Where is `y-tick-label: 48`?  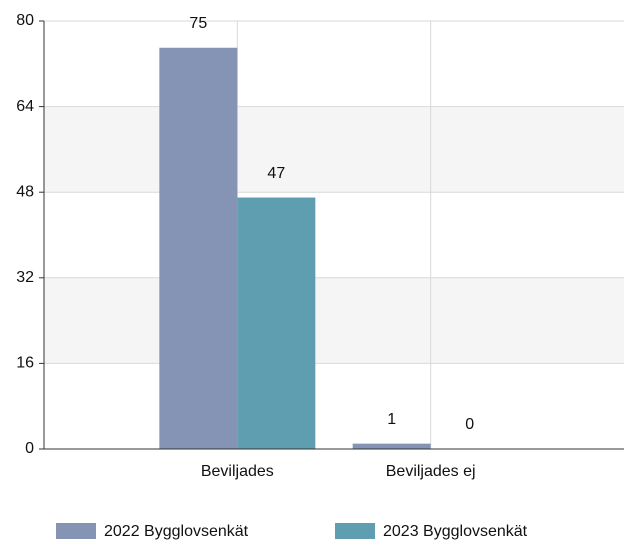
y-tick-label: 48 is located at coordinates (25, 191).